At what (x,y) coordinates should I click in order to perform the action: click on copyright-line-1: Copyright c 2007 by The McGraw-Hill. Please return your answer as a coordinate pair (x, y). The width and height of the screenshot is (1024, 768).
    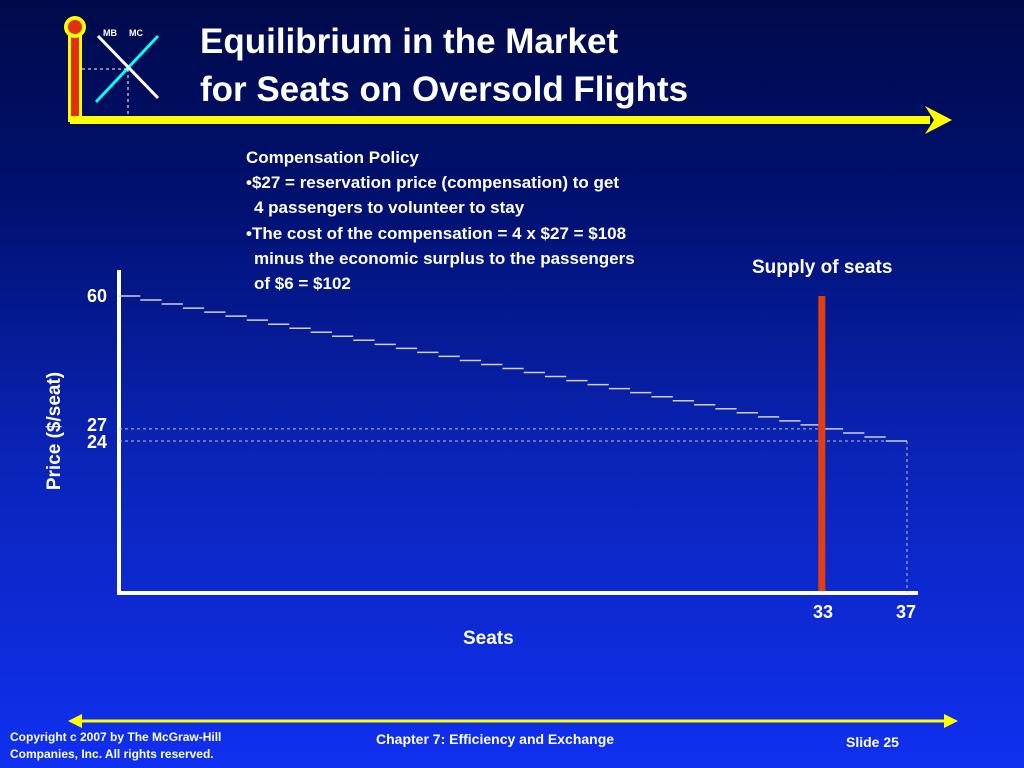
    Looking at the image, I should click on (116, 737).